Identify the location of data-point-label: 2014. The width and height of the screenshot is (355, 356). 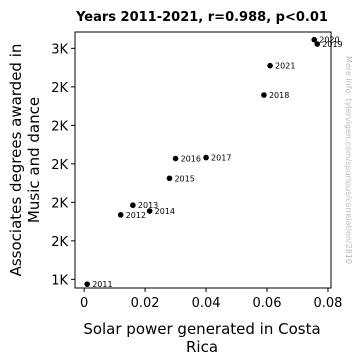
(165, 211).